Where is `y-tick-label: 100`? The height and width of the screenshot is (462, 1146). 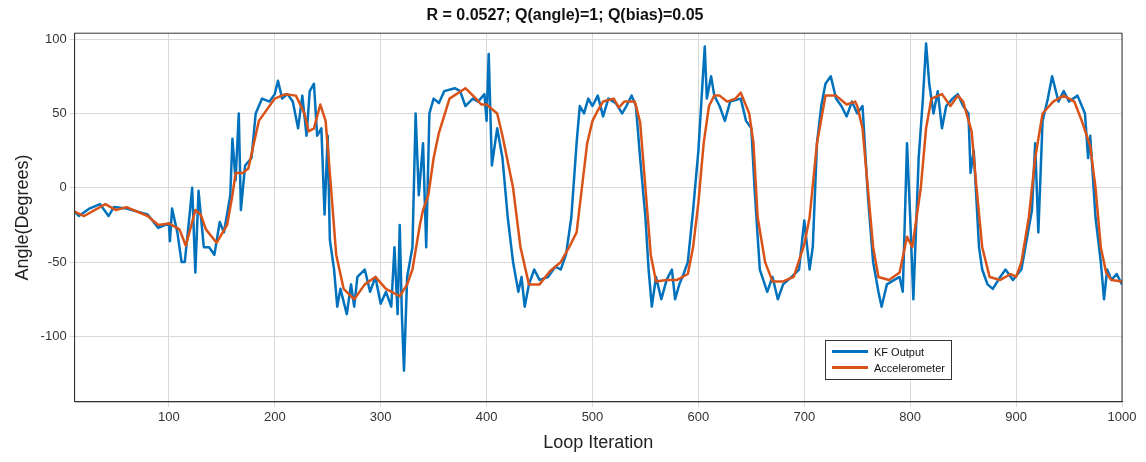
y-tick-label: 100 is located at coordinates (55, 38).